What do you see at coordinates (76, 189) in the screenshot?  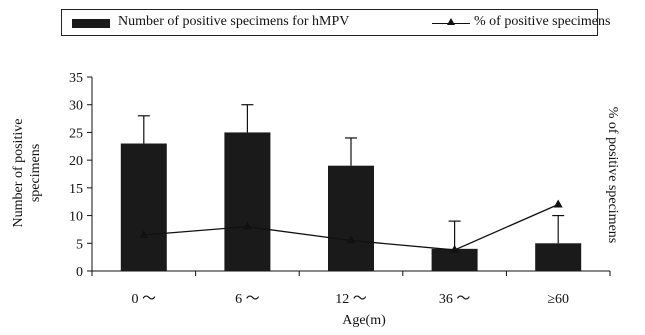 I see `y-tick-label: 15` at bounding box center [76, 189].